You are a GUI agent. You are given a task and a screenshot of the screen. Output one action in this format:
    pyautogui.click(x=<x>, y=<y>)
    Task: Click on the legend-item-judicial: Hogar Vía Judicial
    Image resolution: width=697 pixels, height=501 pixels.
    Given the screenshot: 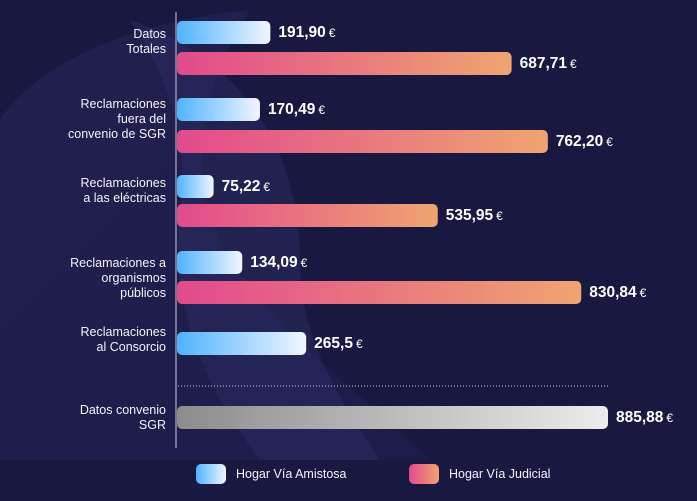 What is the action you would take?
    pyautogui.click(x=479, y=474)
    